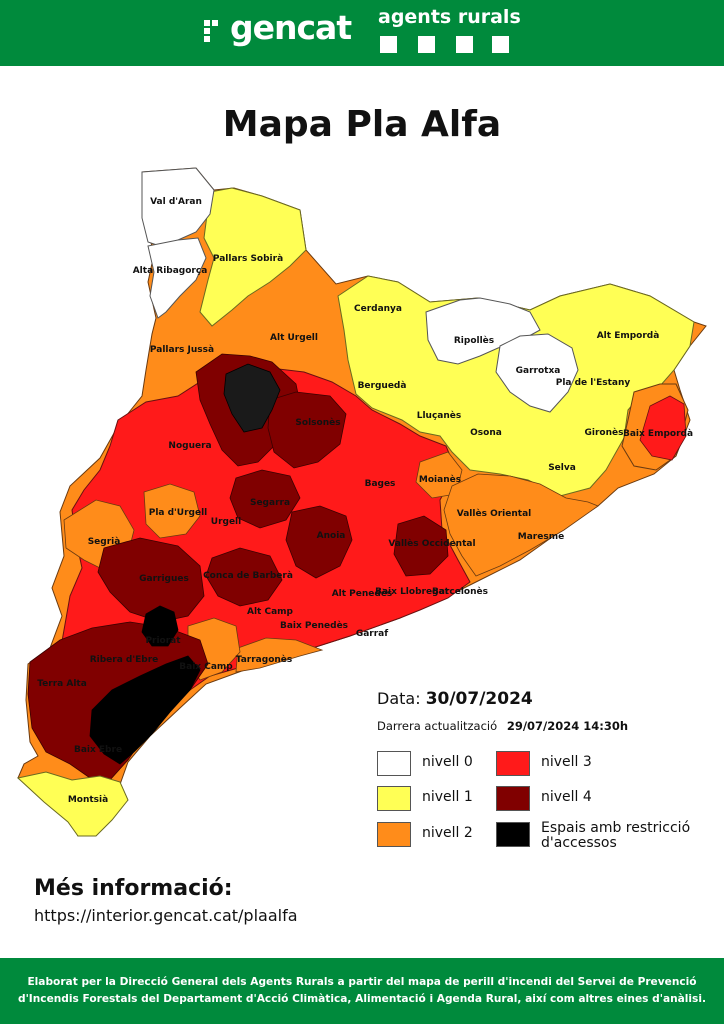 This screenshot has height=1024, width=724. I want to click on label-pallars-jussa: Pallars Jussà, so click(182, 350).